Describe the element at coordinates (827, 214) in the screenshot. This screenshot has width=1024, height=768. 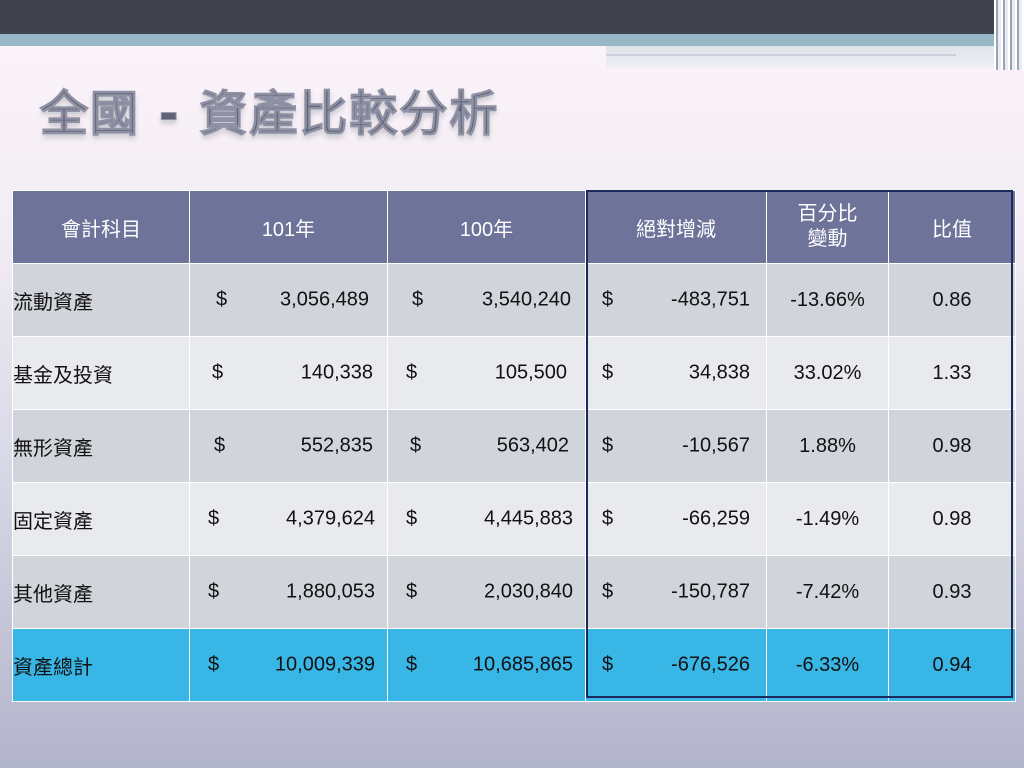
I see `header-percent-change-line1: 百分比` at that location.